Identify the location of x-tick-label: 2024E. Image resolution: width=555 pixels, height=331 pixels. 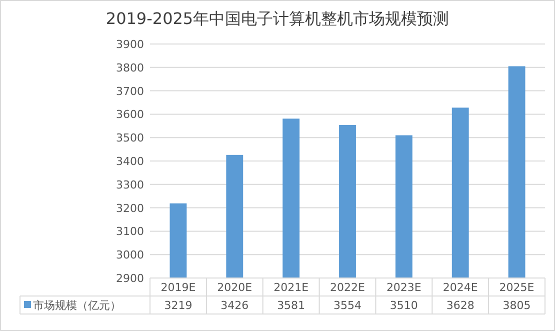
(460, 287).